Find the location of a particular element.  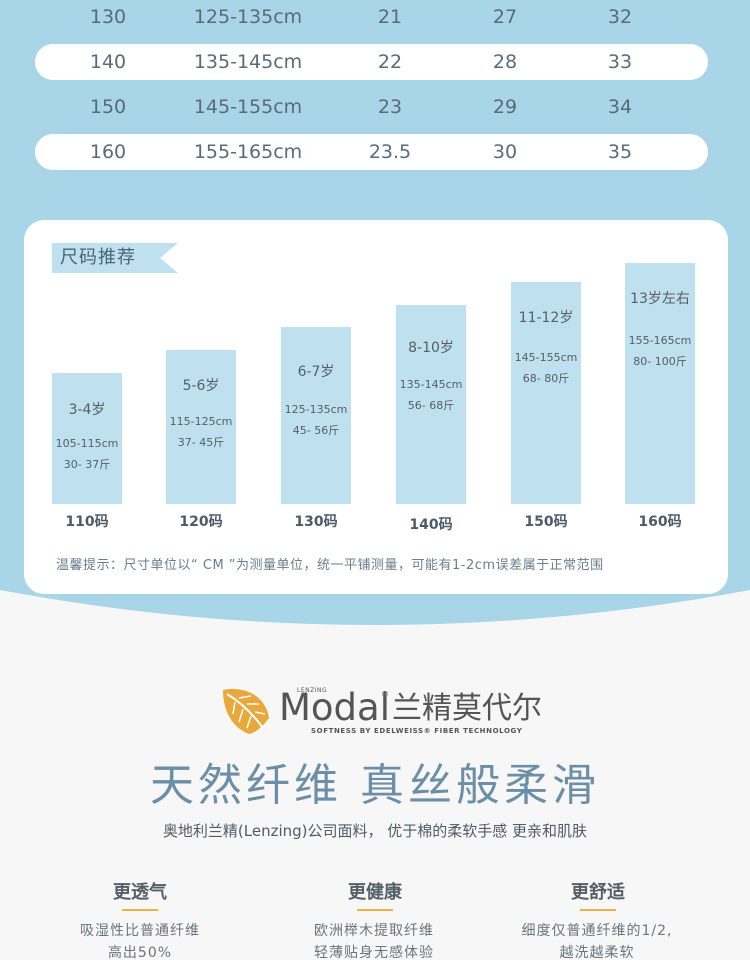

bar-weight: 45- 56斤 is located at coordinates (316, 430).